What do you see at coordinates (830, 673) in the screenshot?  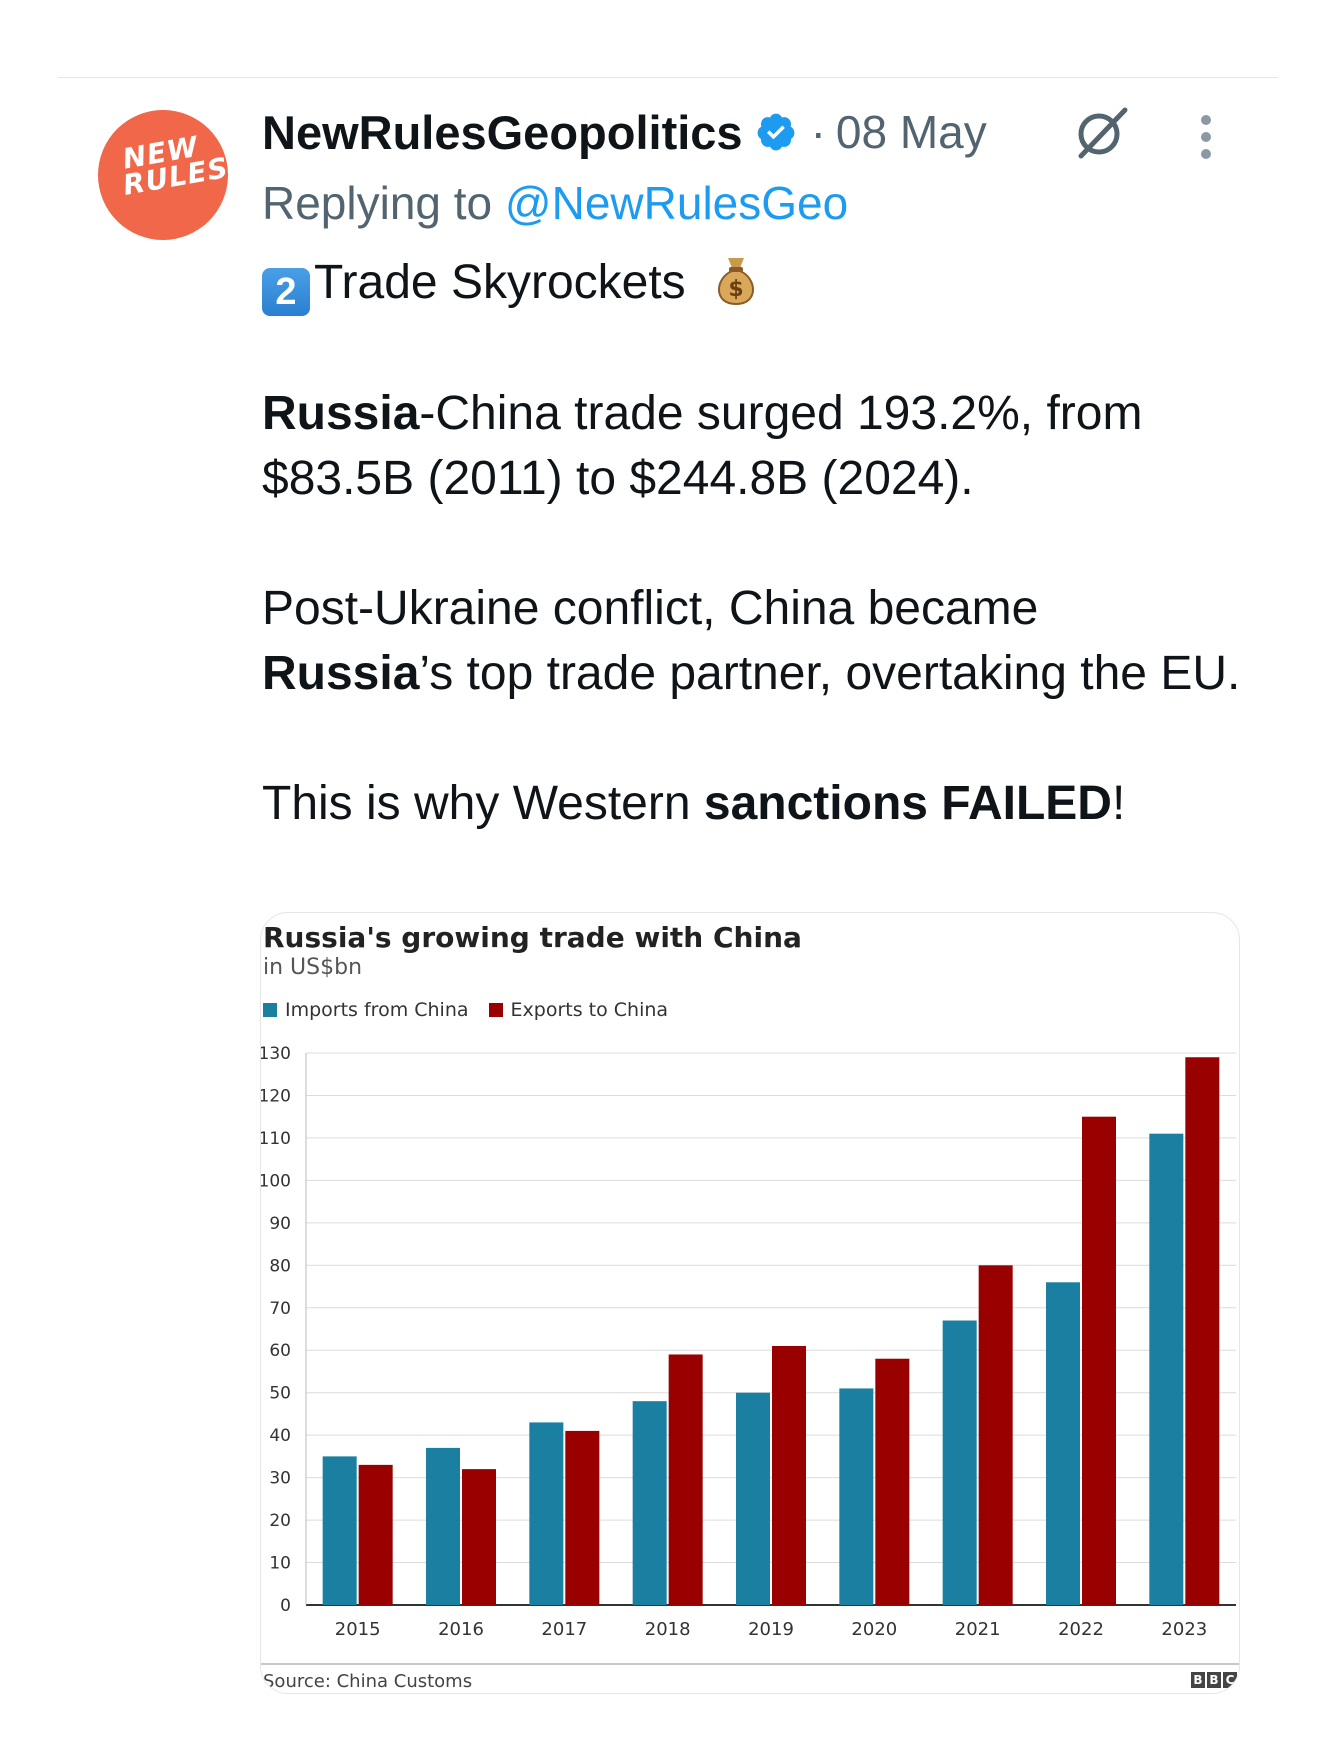 I see `para2-text: ’s top trade partner, overtaking the EU.` at bounding box center [830, 673].